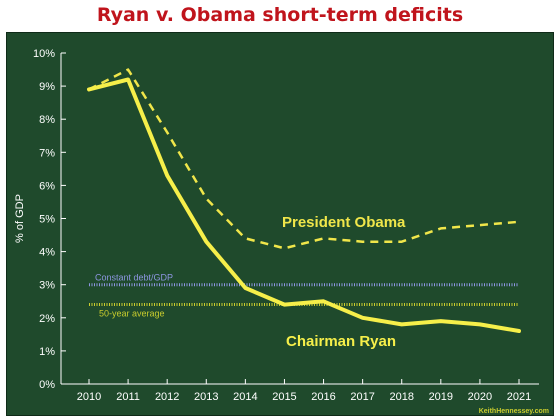 Image resolution: width=560 pixels, height=420 pixels. Describe the element at coordinates (47, 153) in the screenshot. I see `y-tick-label: 7%` at that location.